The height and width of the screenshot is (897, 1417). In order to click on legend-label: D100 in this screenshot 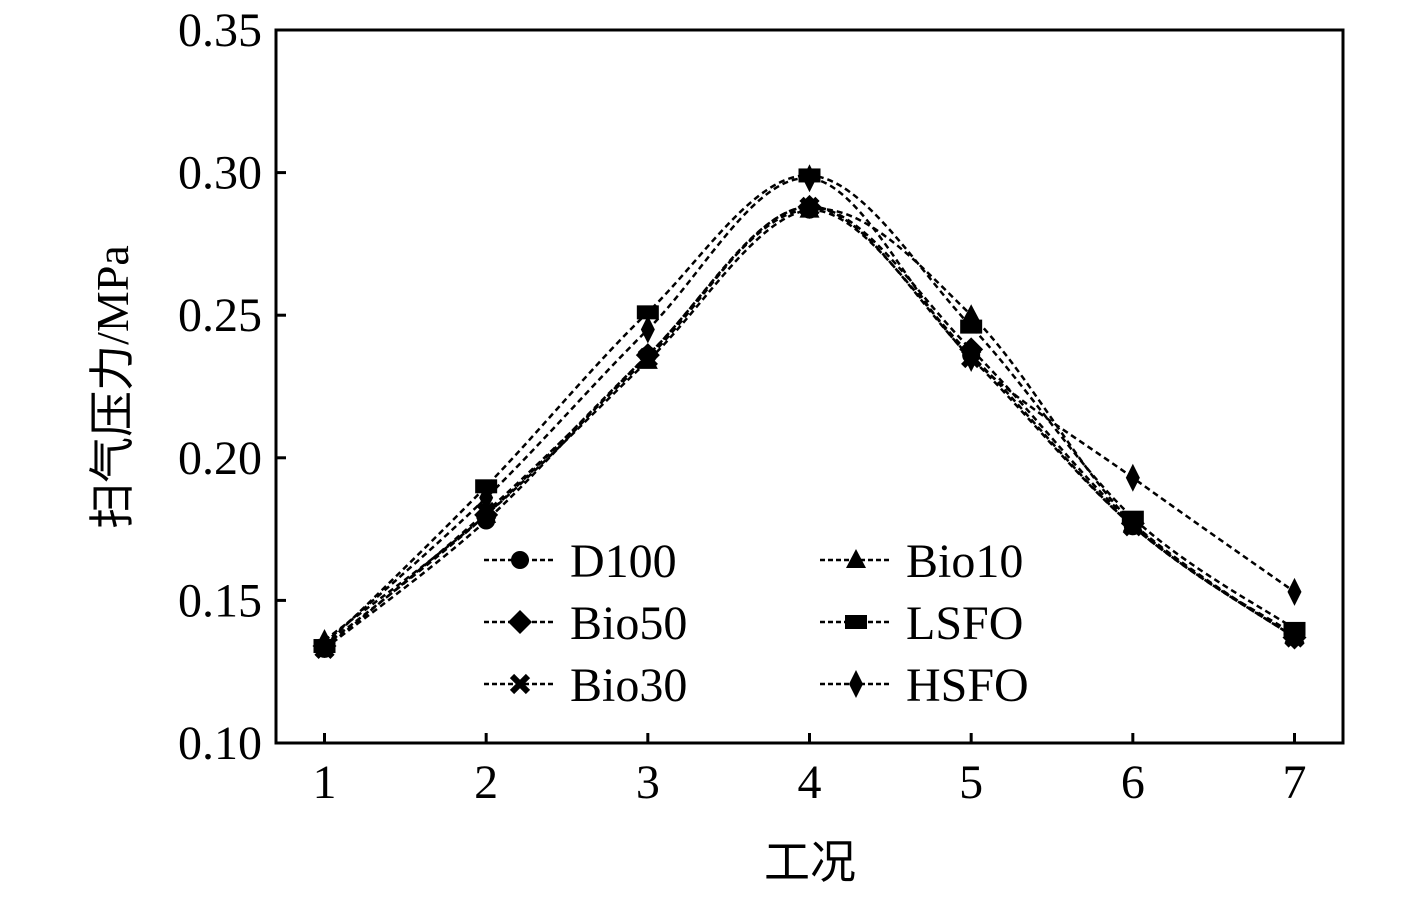, I will do `click(623, 561)`.